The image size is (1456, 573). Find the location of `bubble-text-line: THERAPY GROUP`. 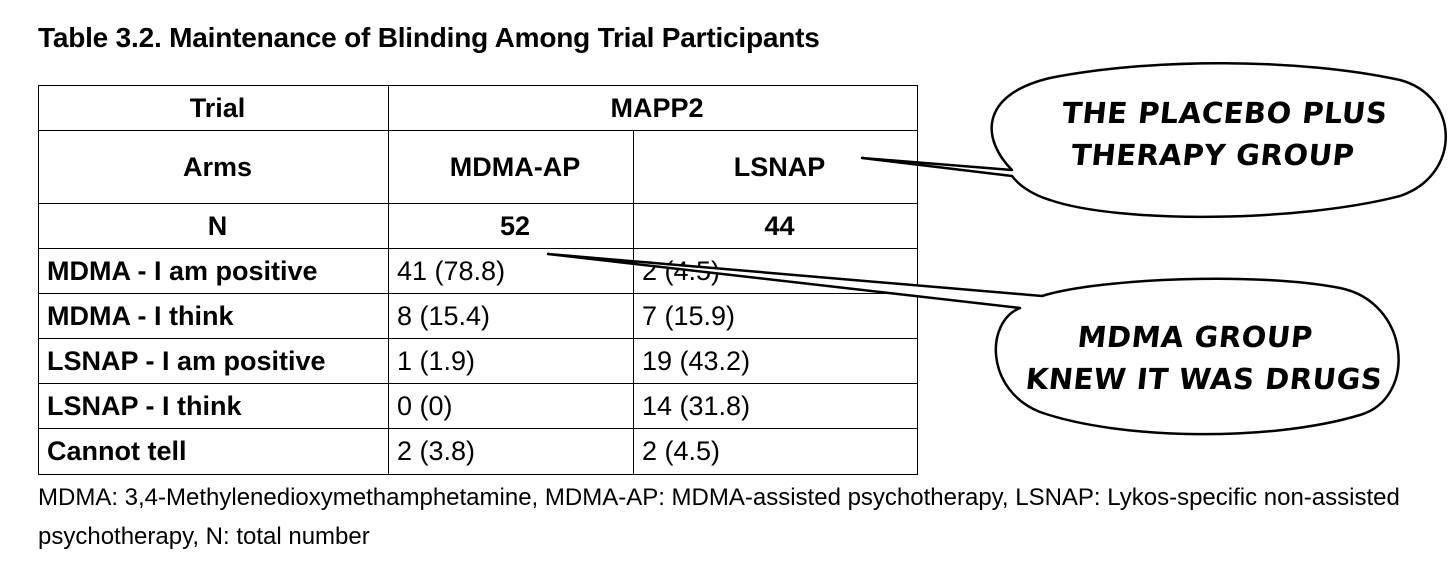

bubble-text-line: THERAPY GROUP is located at coordinates (1213, 155).